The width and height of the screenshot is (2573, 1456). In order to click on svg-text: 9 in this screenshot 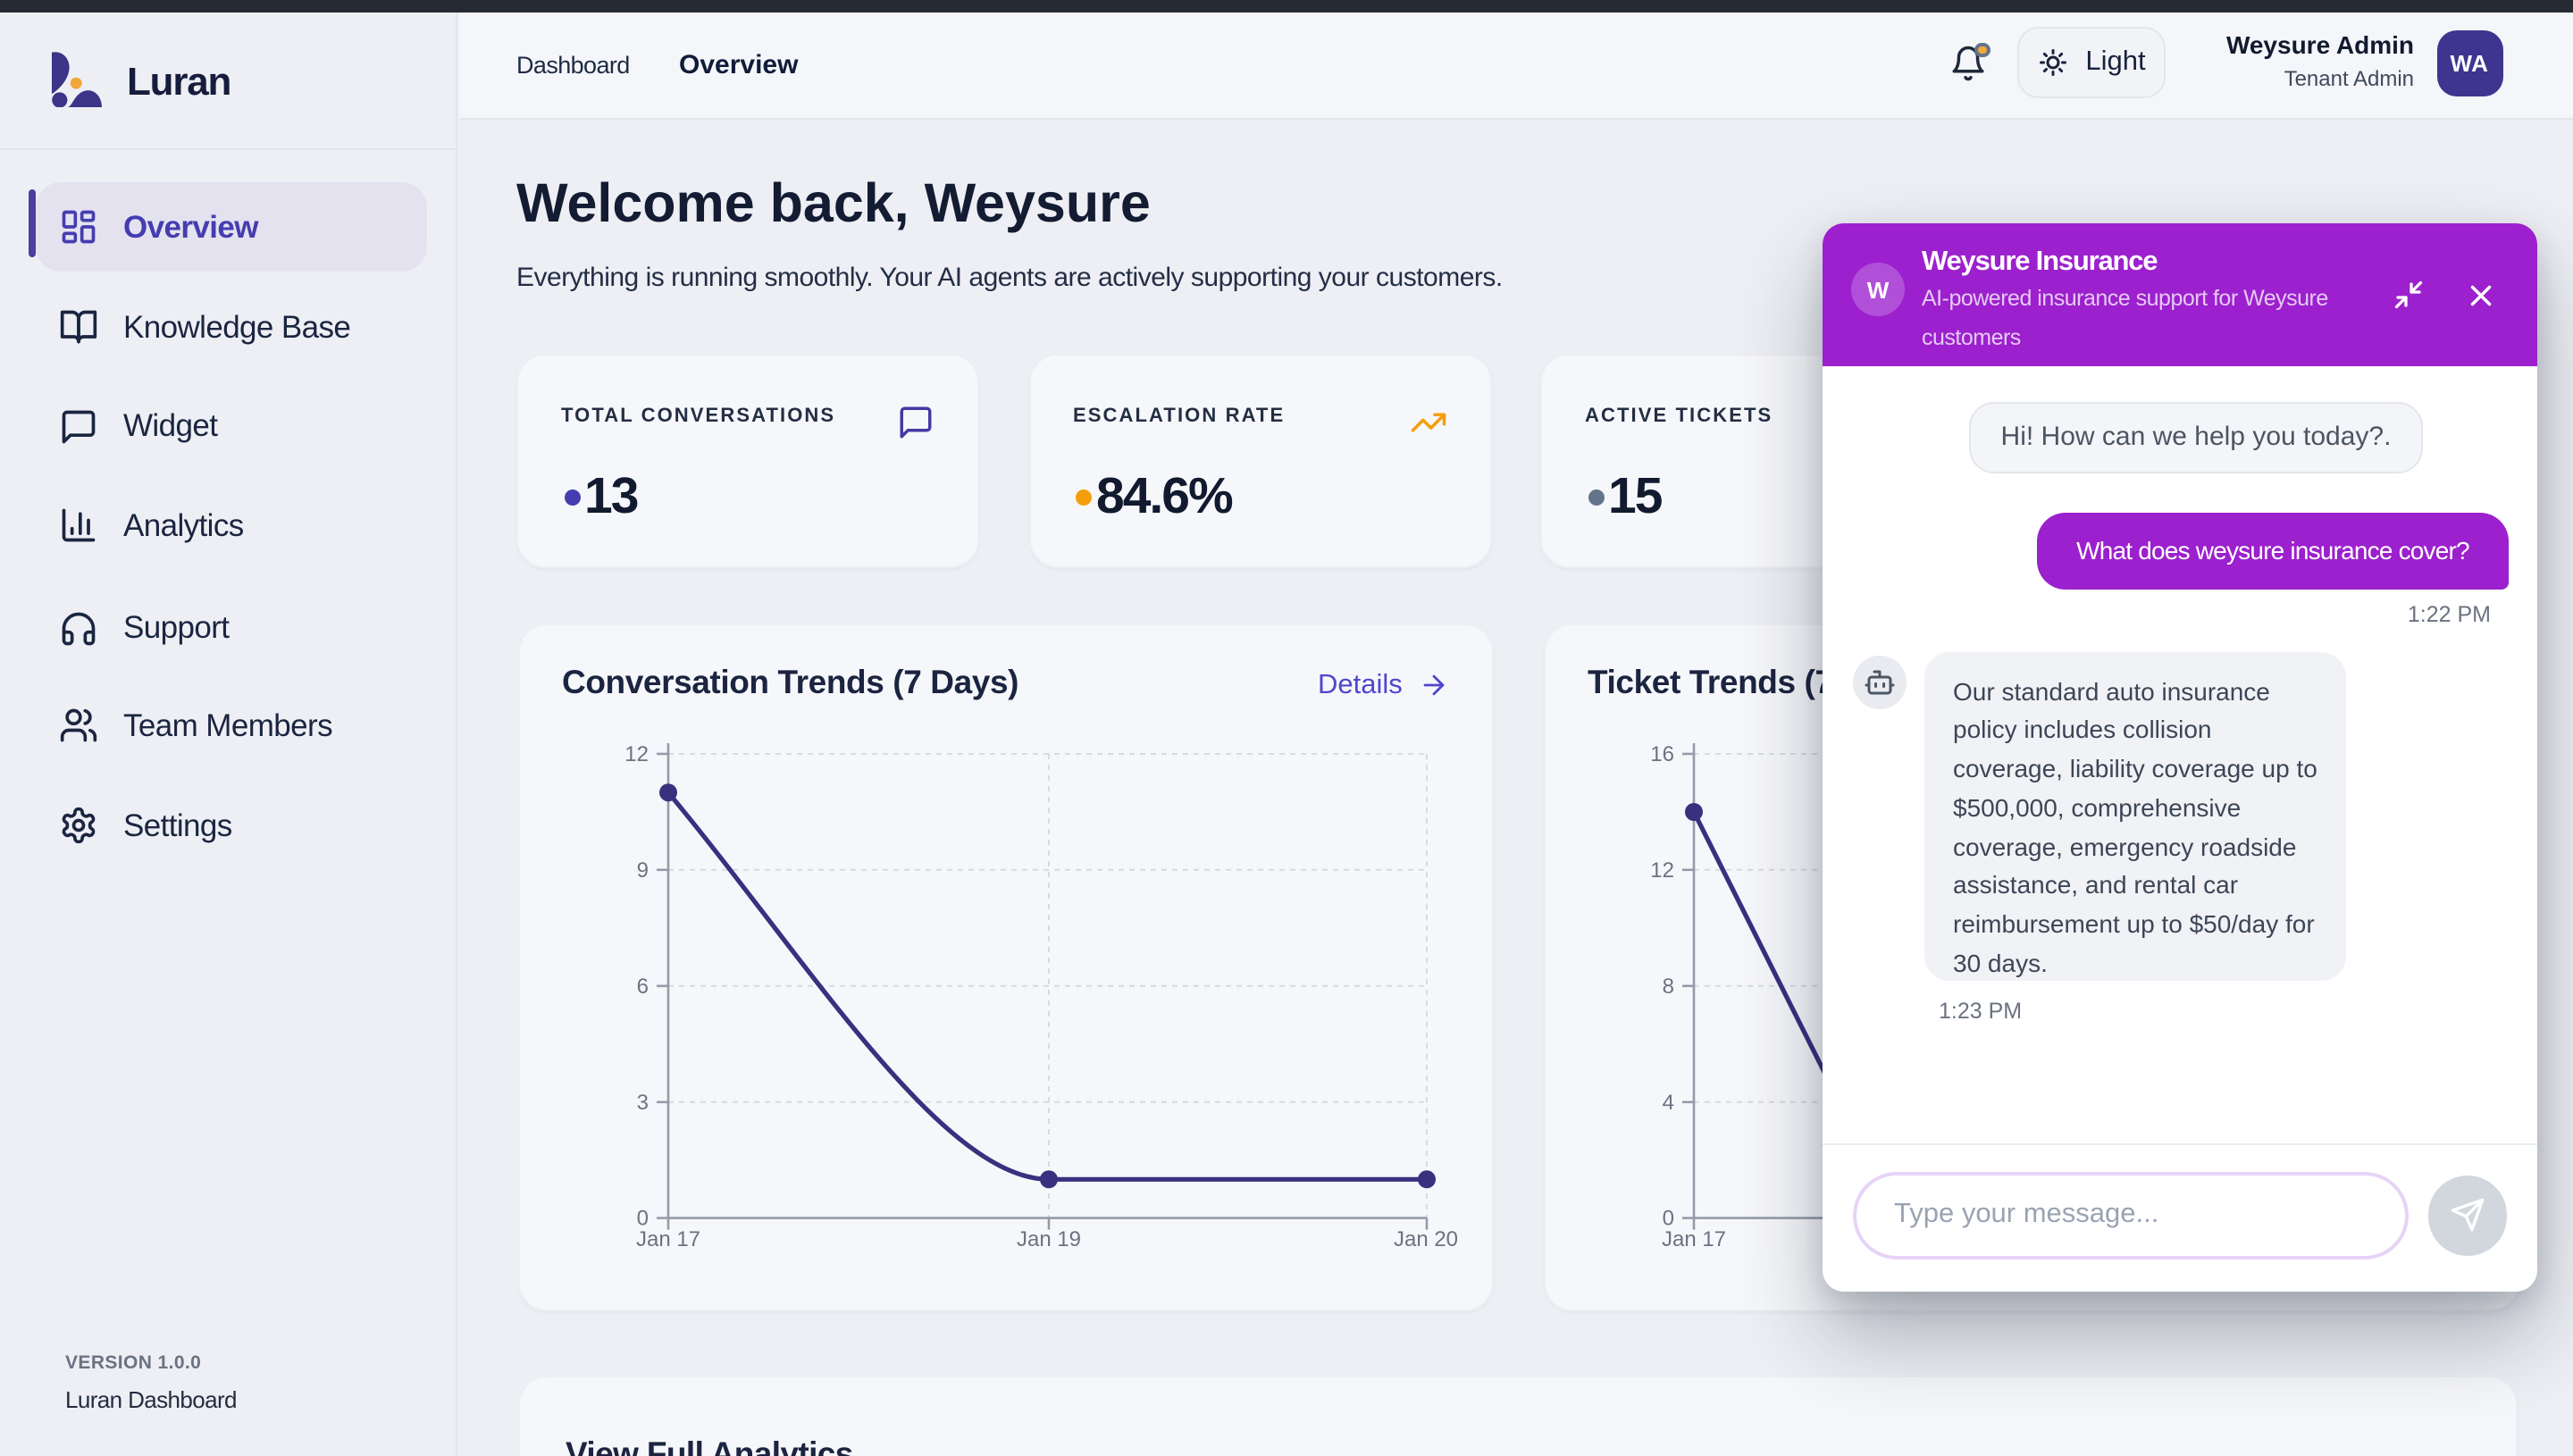, I will do `click(642, 870)`.